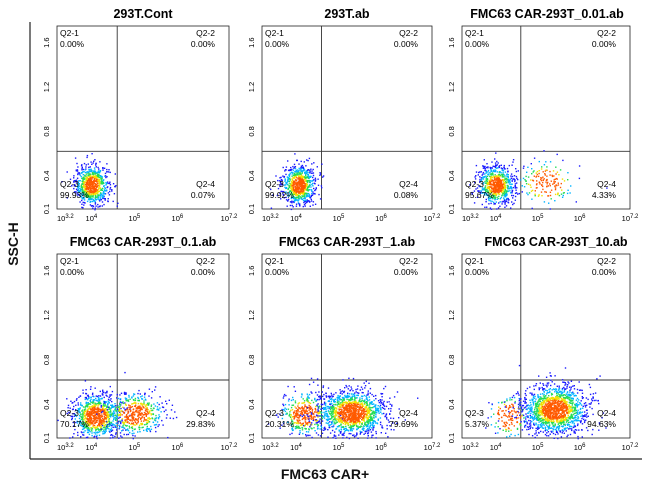 The image size is (650, 492). Describe the element at coordinates (580, 218) in the screenshot. I see `x-tick-label: 106` at that location.